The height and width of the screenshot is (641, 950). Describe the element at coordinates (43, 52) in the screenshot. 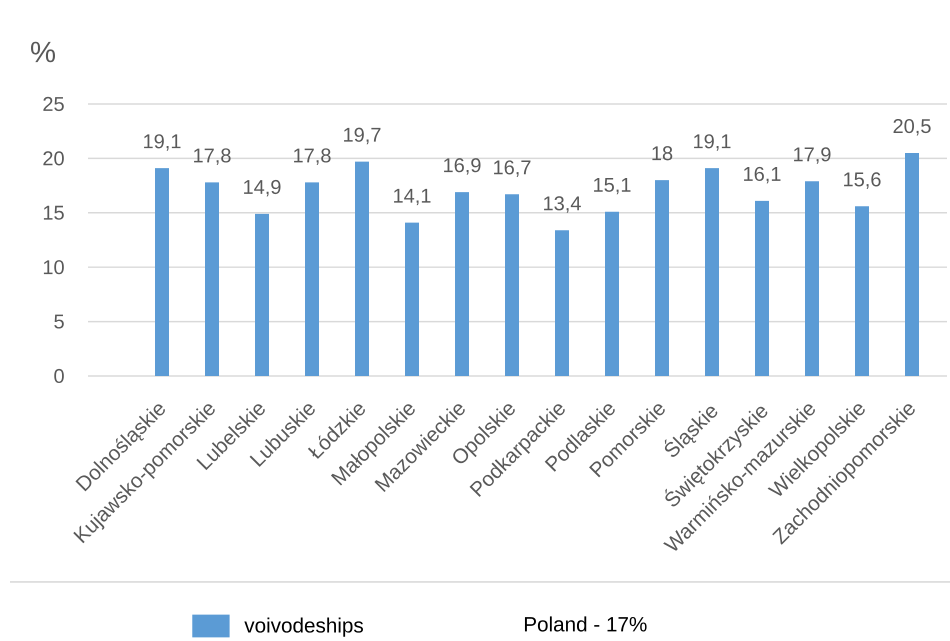

I see `y-axis-title: %` at that location.